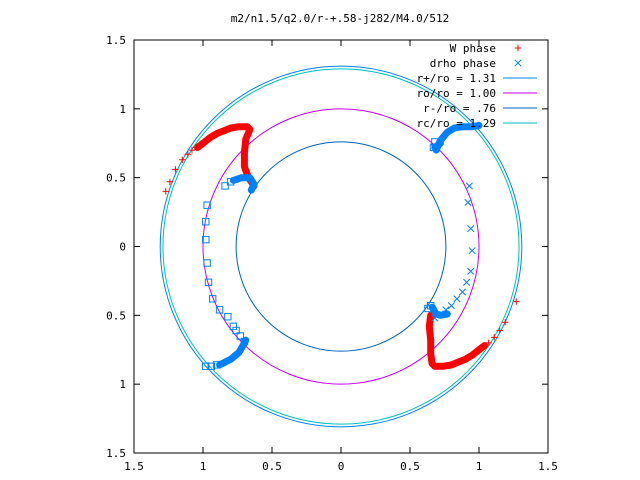 The width and height of the screenshot is (640, 480). Describe the element at coordinates (473, 48) in the screenshot. I see `legend-label-0: W phase` at that location.